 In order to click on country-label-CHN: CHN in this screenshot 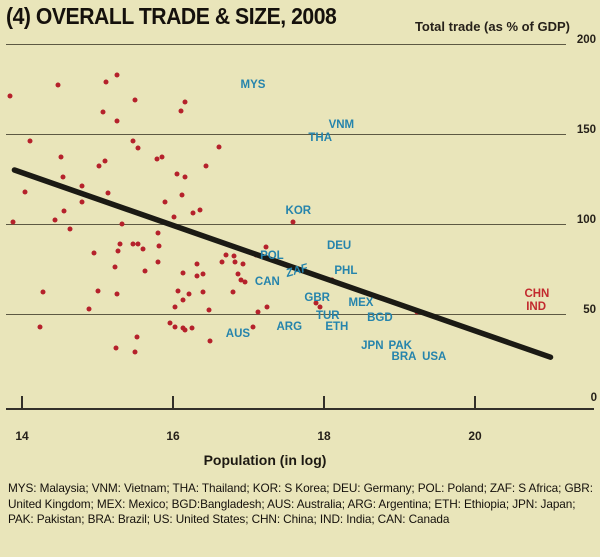, I will do `click(537, 294)`.